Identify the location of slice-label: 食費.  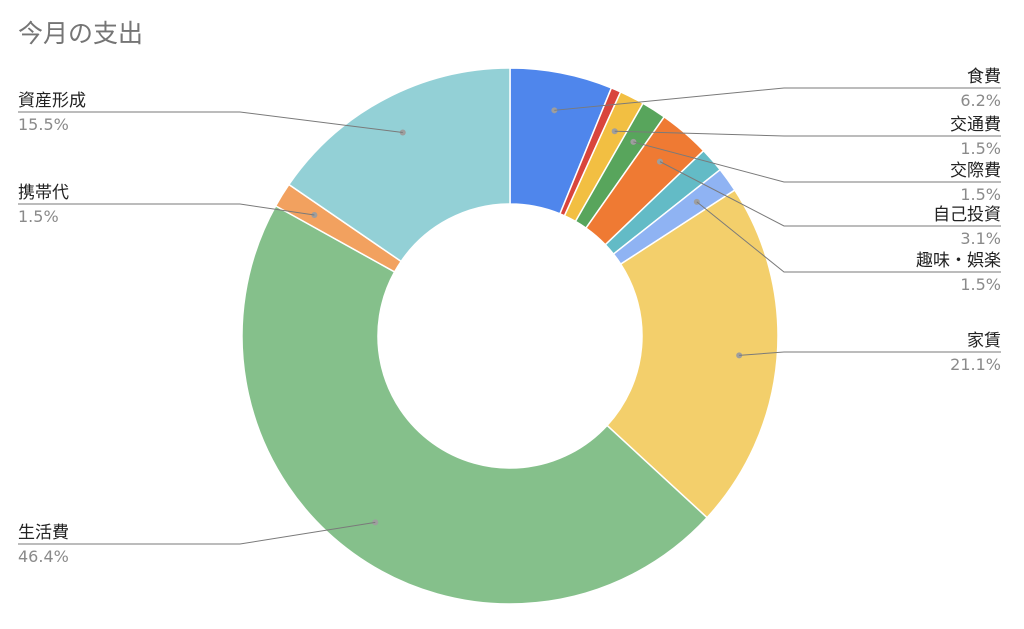
(984, 77).